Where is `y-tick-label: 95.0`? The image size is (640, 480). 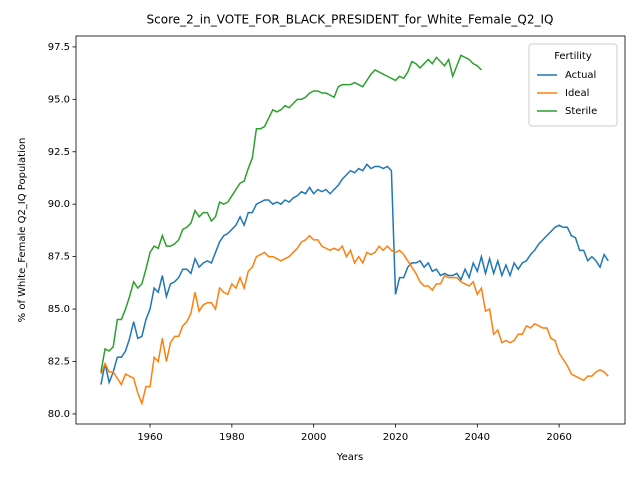
y-tick-label: 95.0 is located at coordinates (59, 99).